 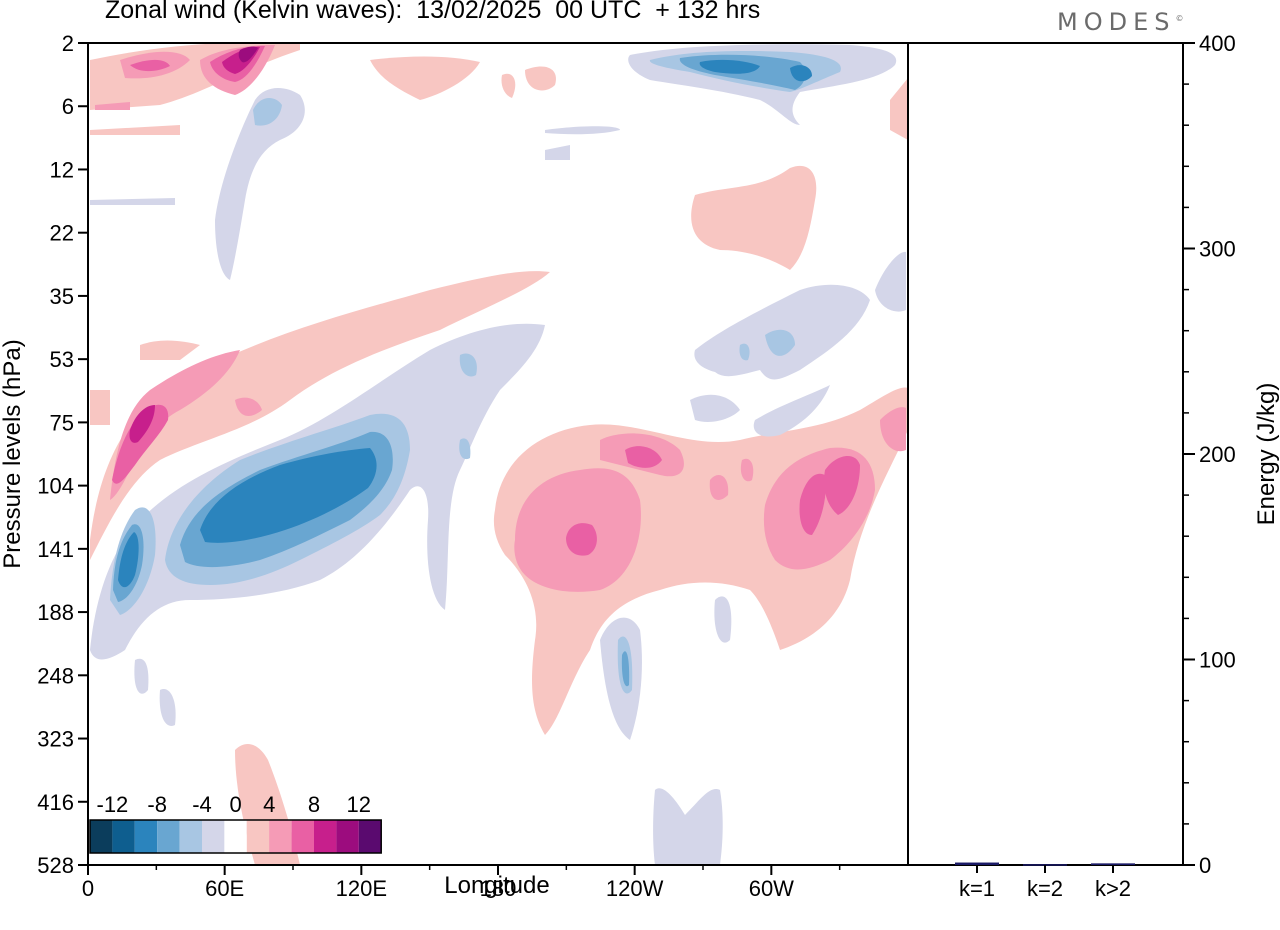 I want to click on energy-tick-label: 400, so click(x=1217, y=43).